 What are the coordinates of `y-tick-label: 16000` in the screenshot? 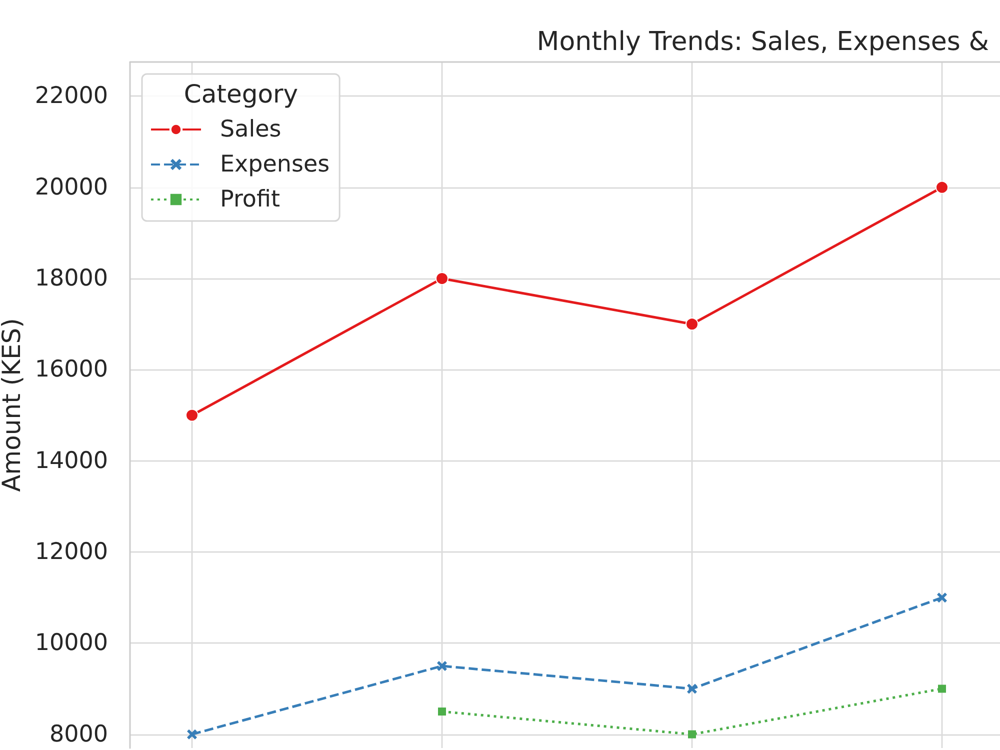 It's located at (71, 369).